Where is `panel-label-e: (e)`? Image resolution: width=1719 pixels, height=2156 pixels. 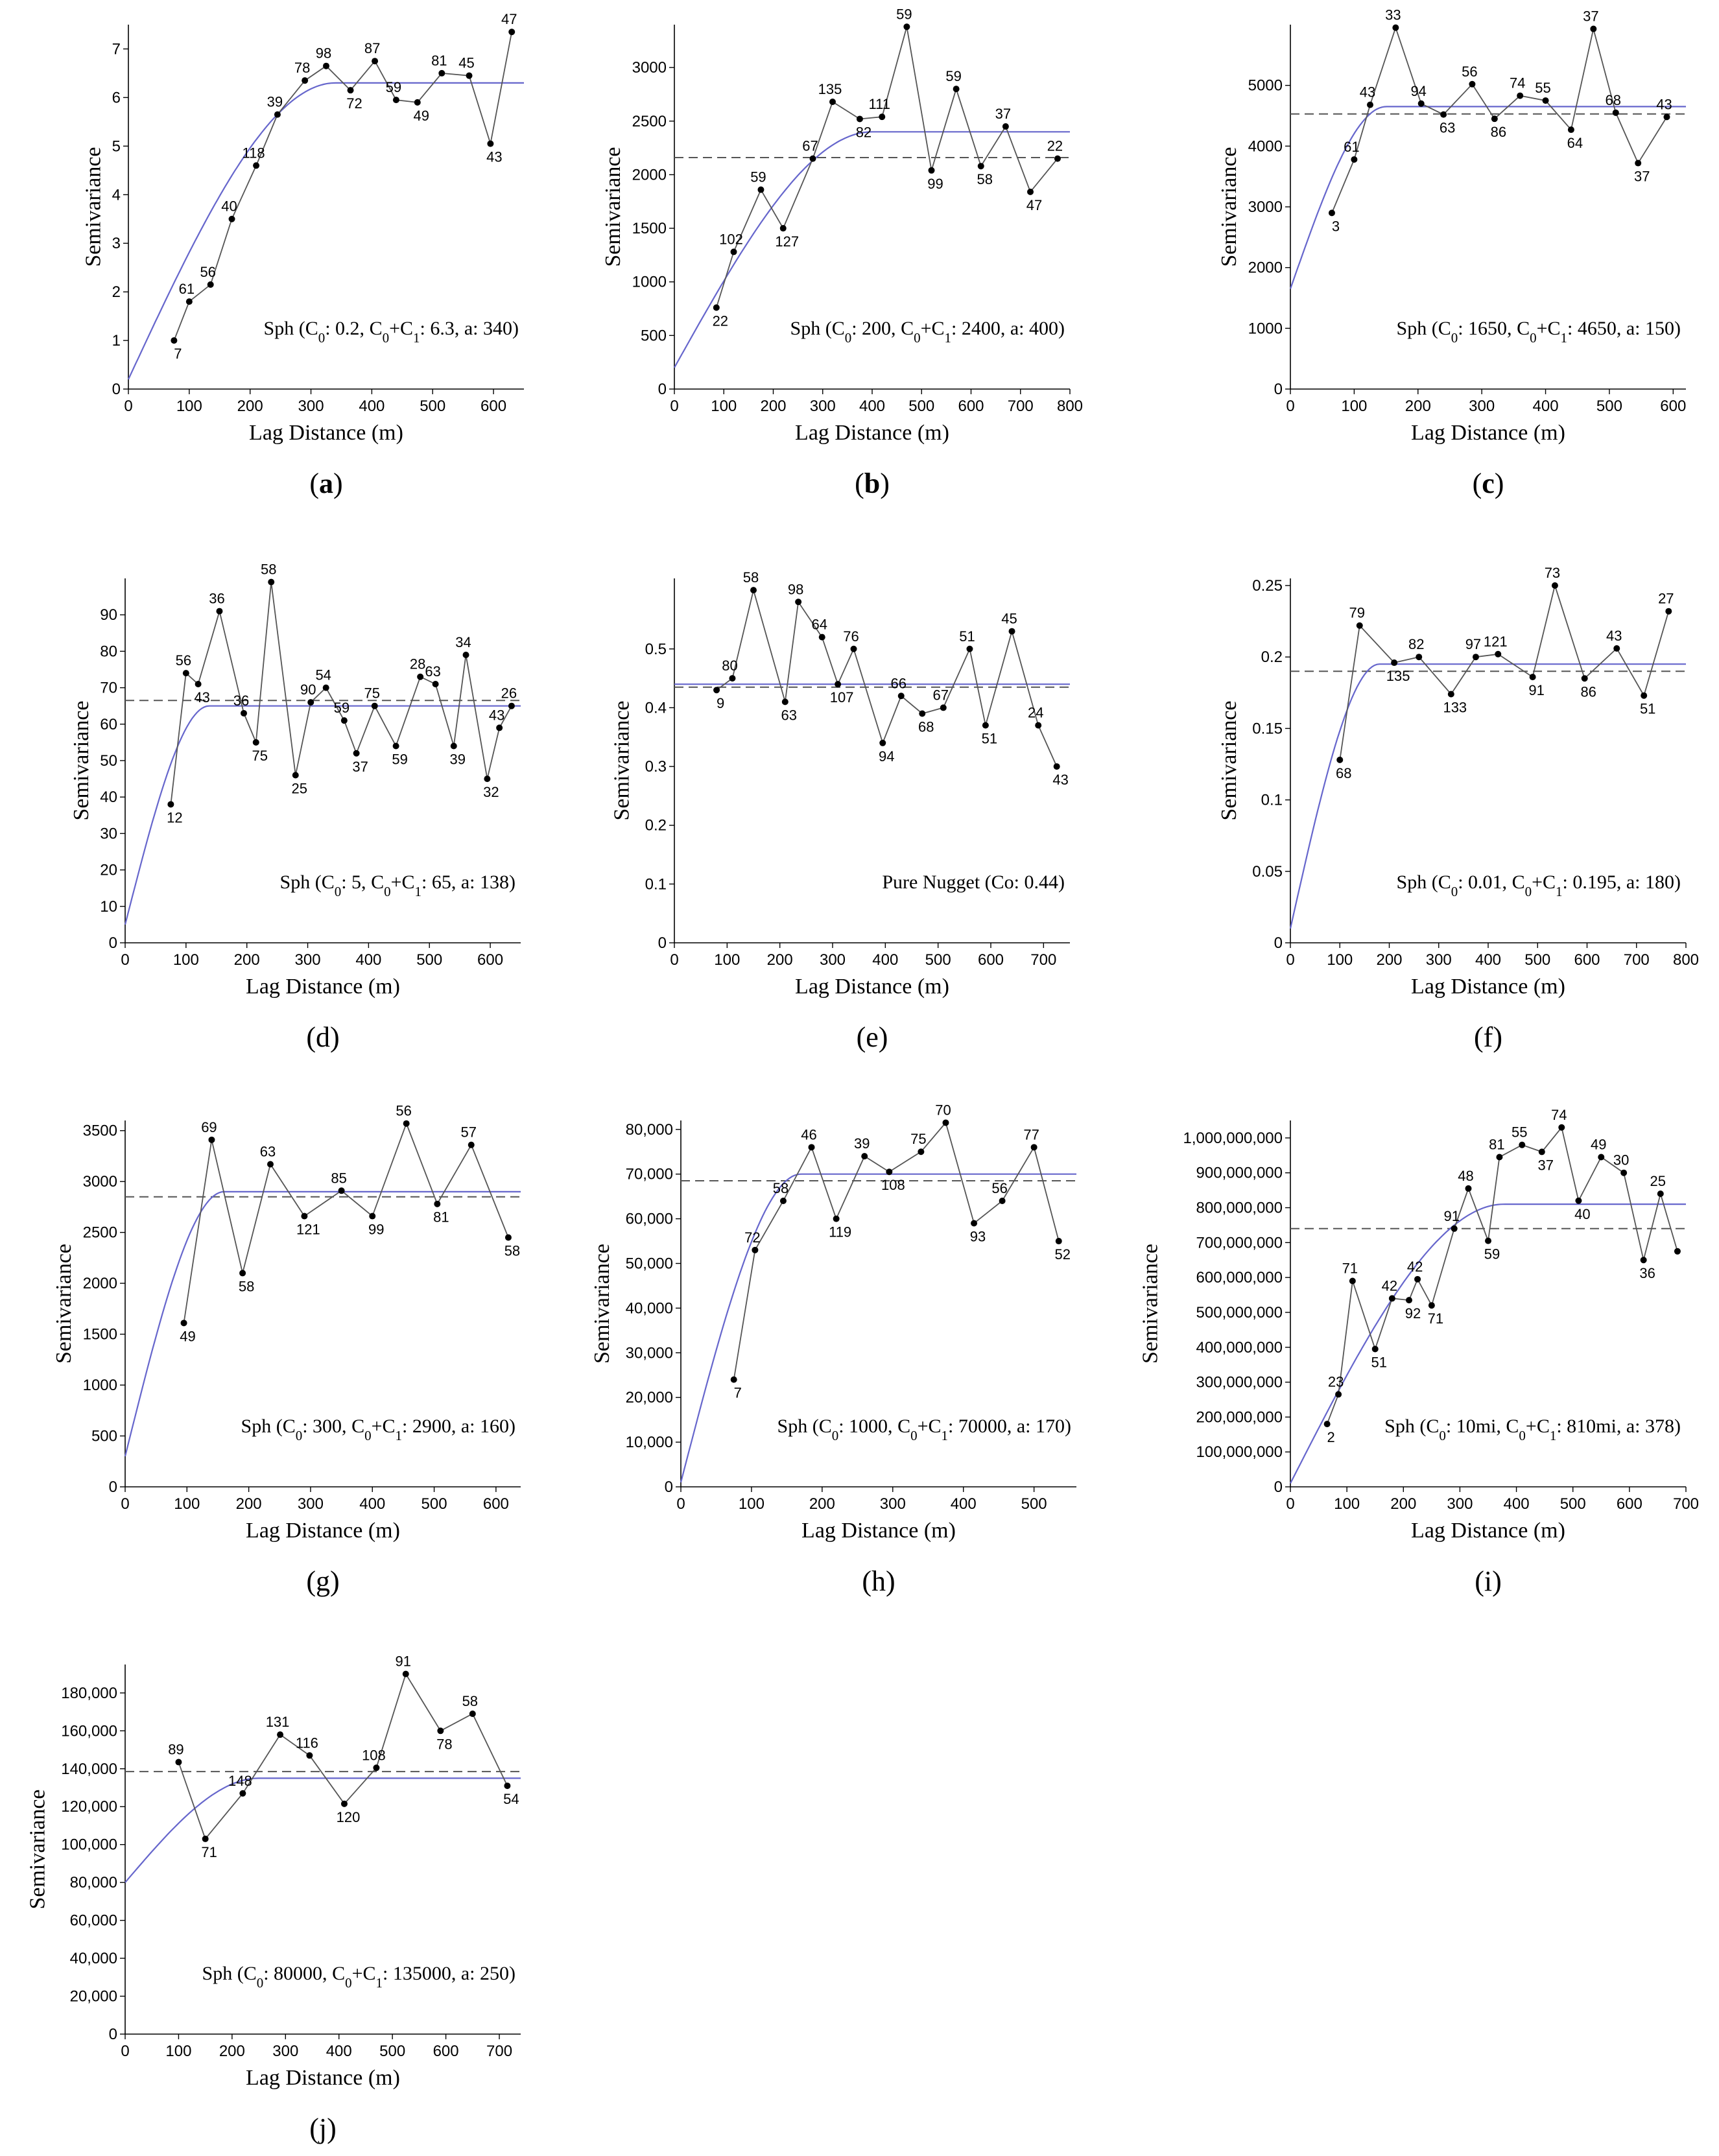 panel-label-e: (e) is located at coordinates (872, 1037).